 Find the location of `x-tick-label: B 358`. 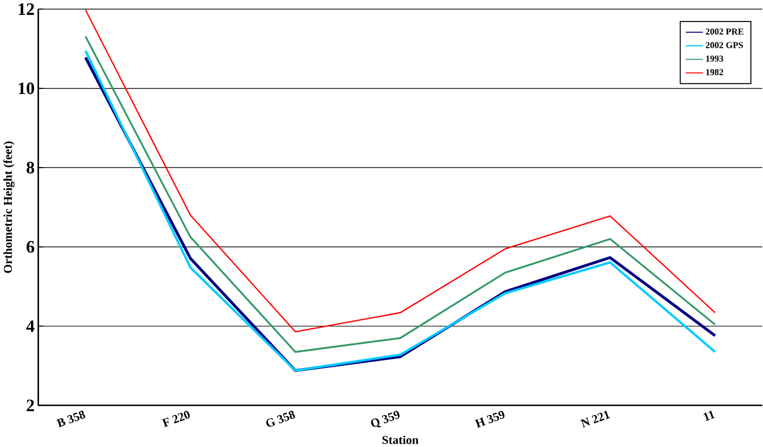

x-tick-label: B 358 is located at coordinates (71, 419).